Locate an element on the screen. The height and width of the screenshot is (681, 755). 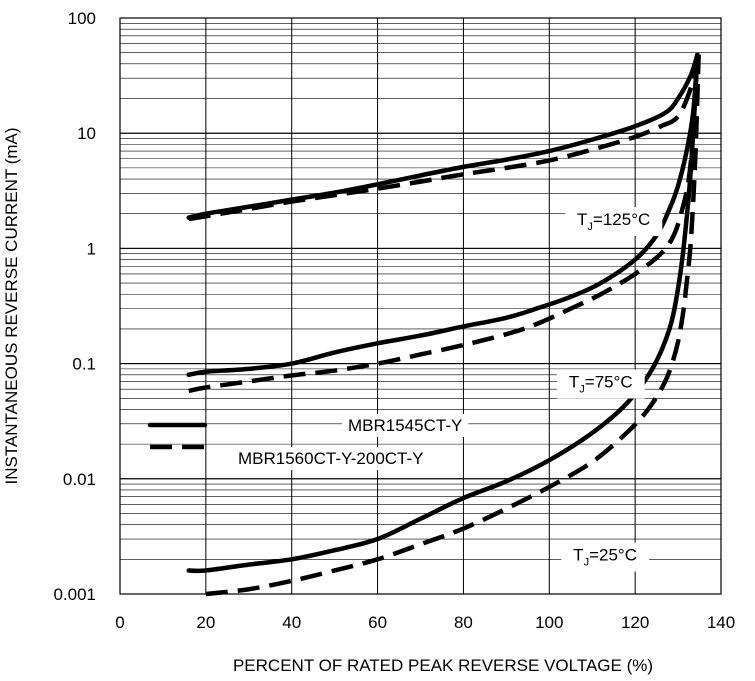
y-axis-ticks: 0.001 0.01 0.1 1 10 100 is located at coordinates (74, 306).